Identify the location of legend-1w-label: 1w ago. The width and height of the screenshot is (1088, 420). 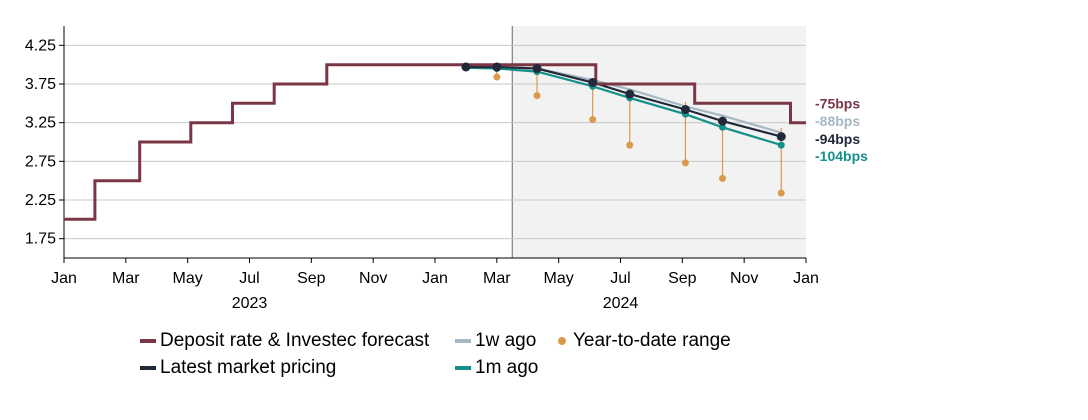
(506, 340).